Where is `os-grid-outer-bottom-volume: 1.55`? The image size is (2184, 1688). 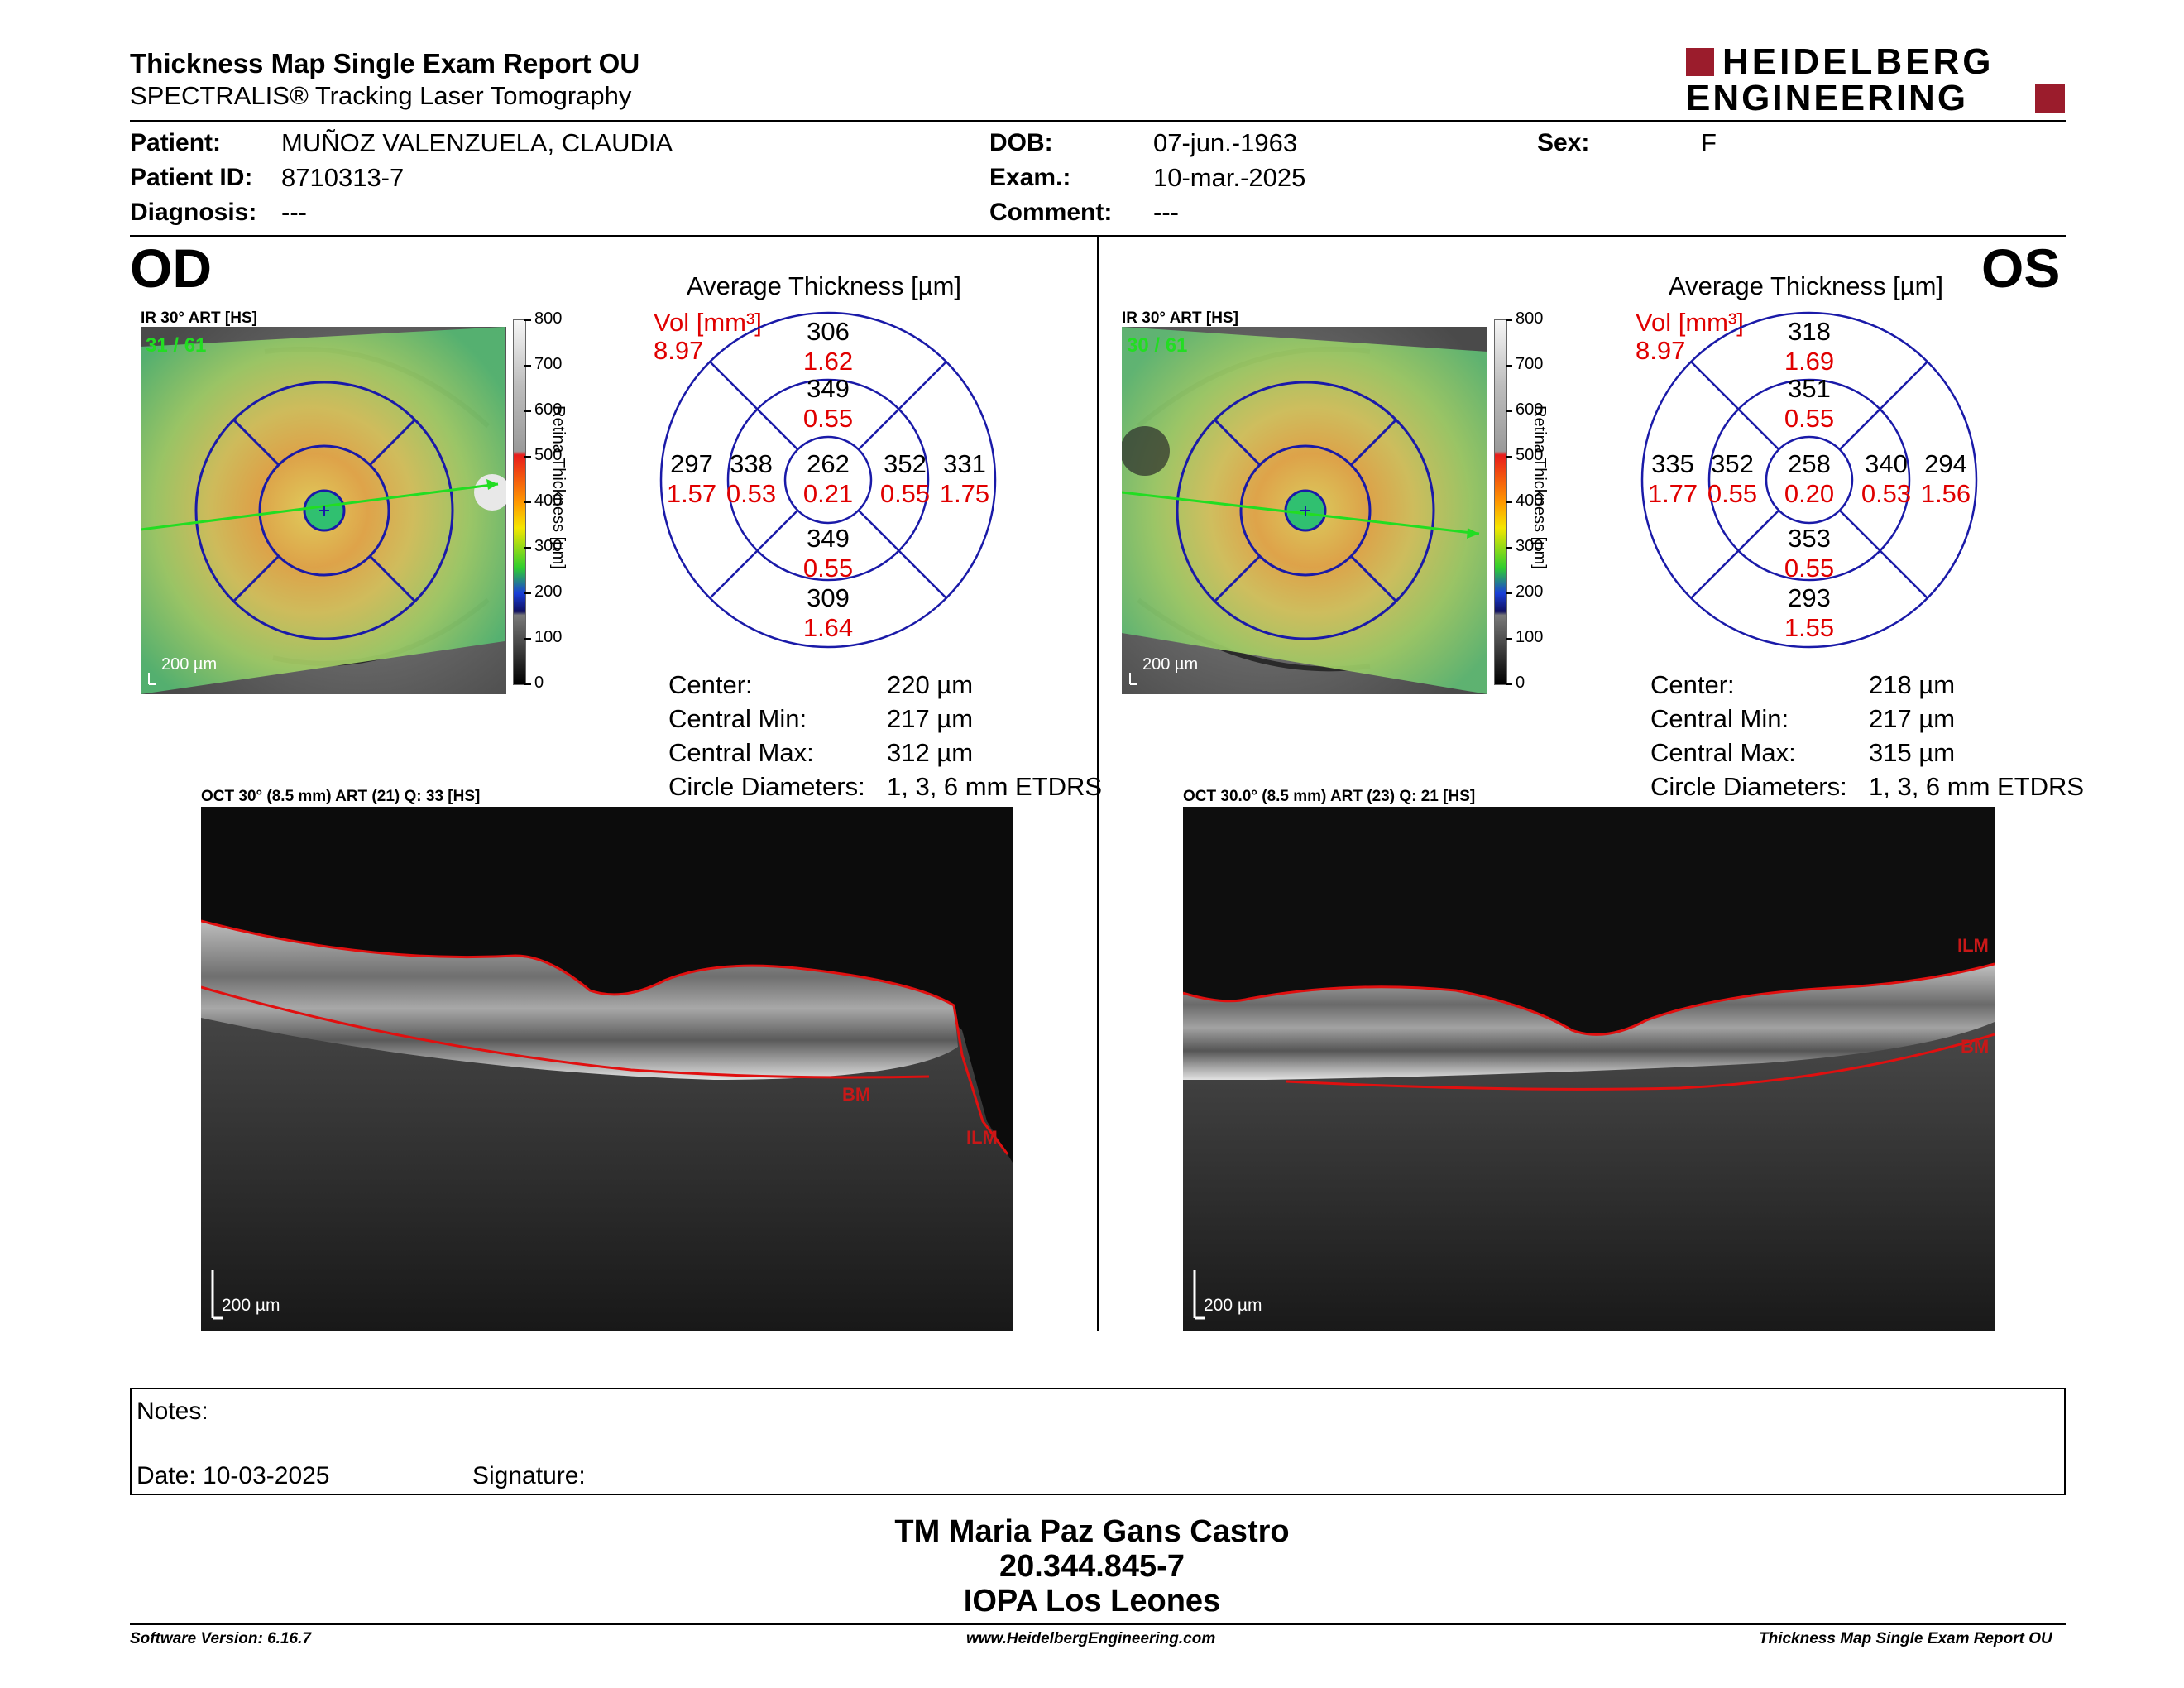 os-grid-outer-bottom-volume: 1.55 is located at coordinates (1809, 627).